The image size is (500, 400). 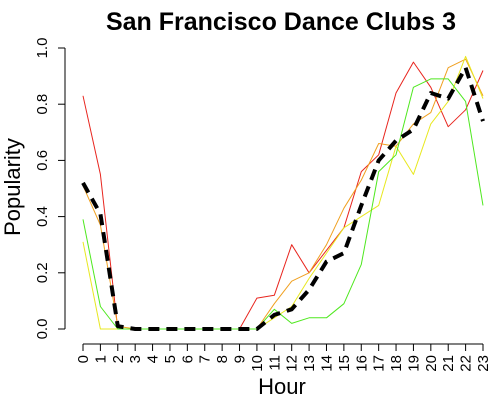 What do you see at coordinates (83, 359) in the screenshot?
I see `x-tick-label: 0` at bounding box center [83, 359].